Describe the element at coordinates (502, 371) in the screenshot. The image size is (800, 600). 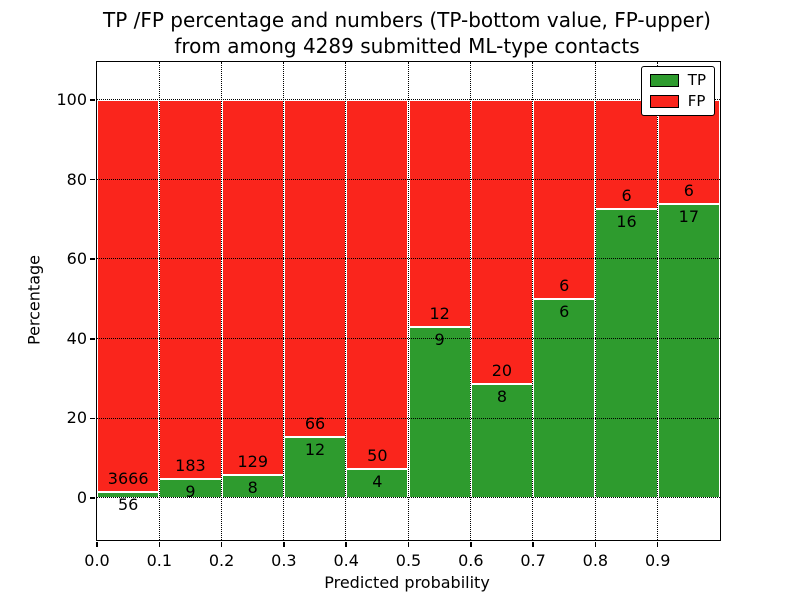
I see `bar-fp-count-label: 20` at that location.